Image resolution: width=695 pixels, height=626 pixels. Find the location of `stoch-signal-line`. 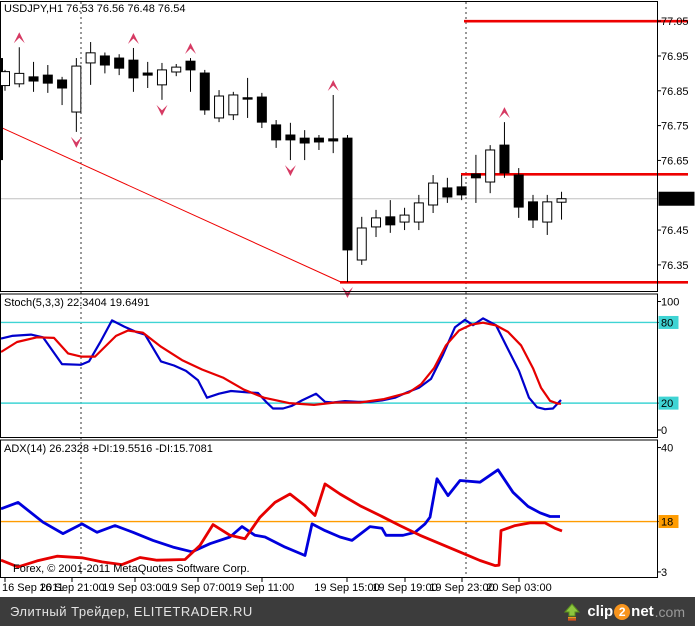

stoch-signal-line is located at coordinates (280, 363).